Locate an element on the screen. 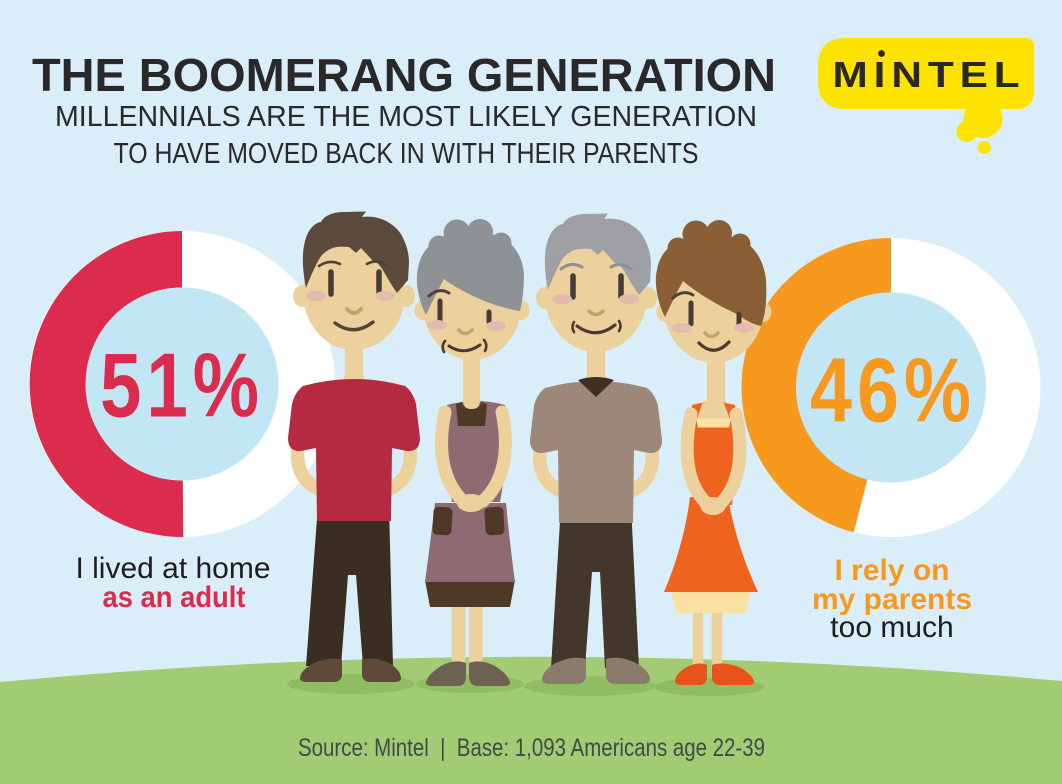 Image resolution: width=1062 pixels, height=784 pixels. svg-text: I lived at home is located at coordinates (172, 568).